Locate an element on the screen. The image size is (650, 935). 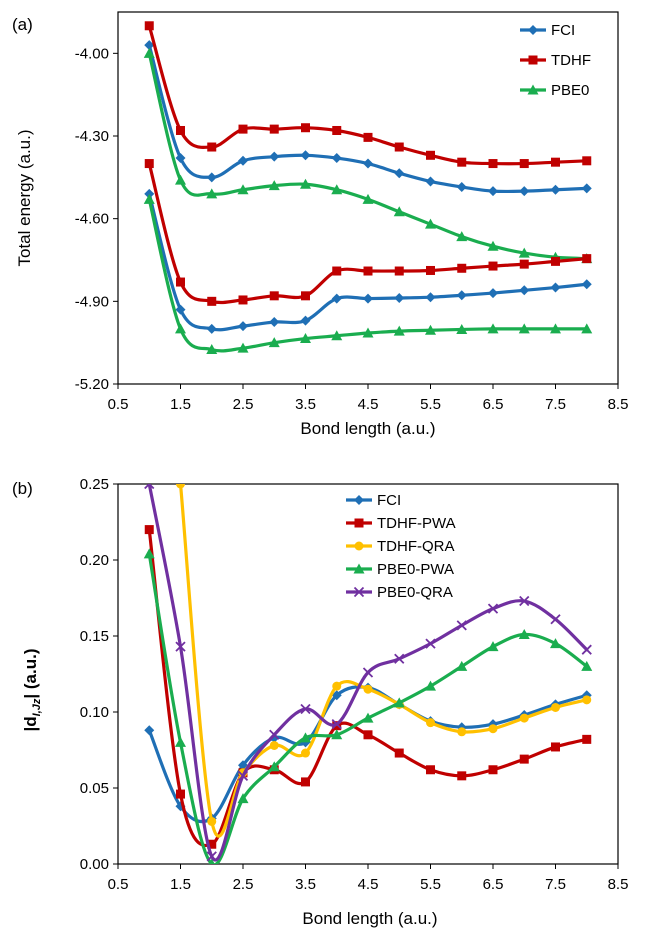
panel-a-x-tick-label: 0.5 is located at coordinates (118, 404).